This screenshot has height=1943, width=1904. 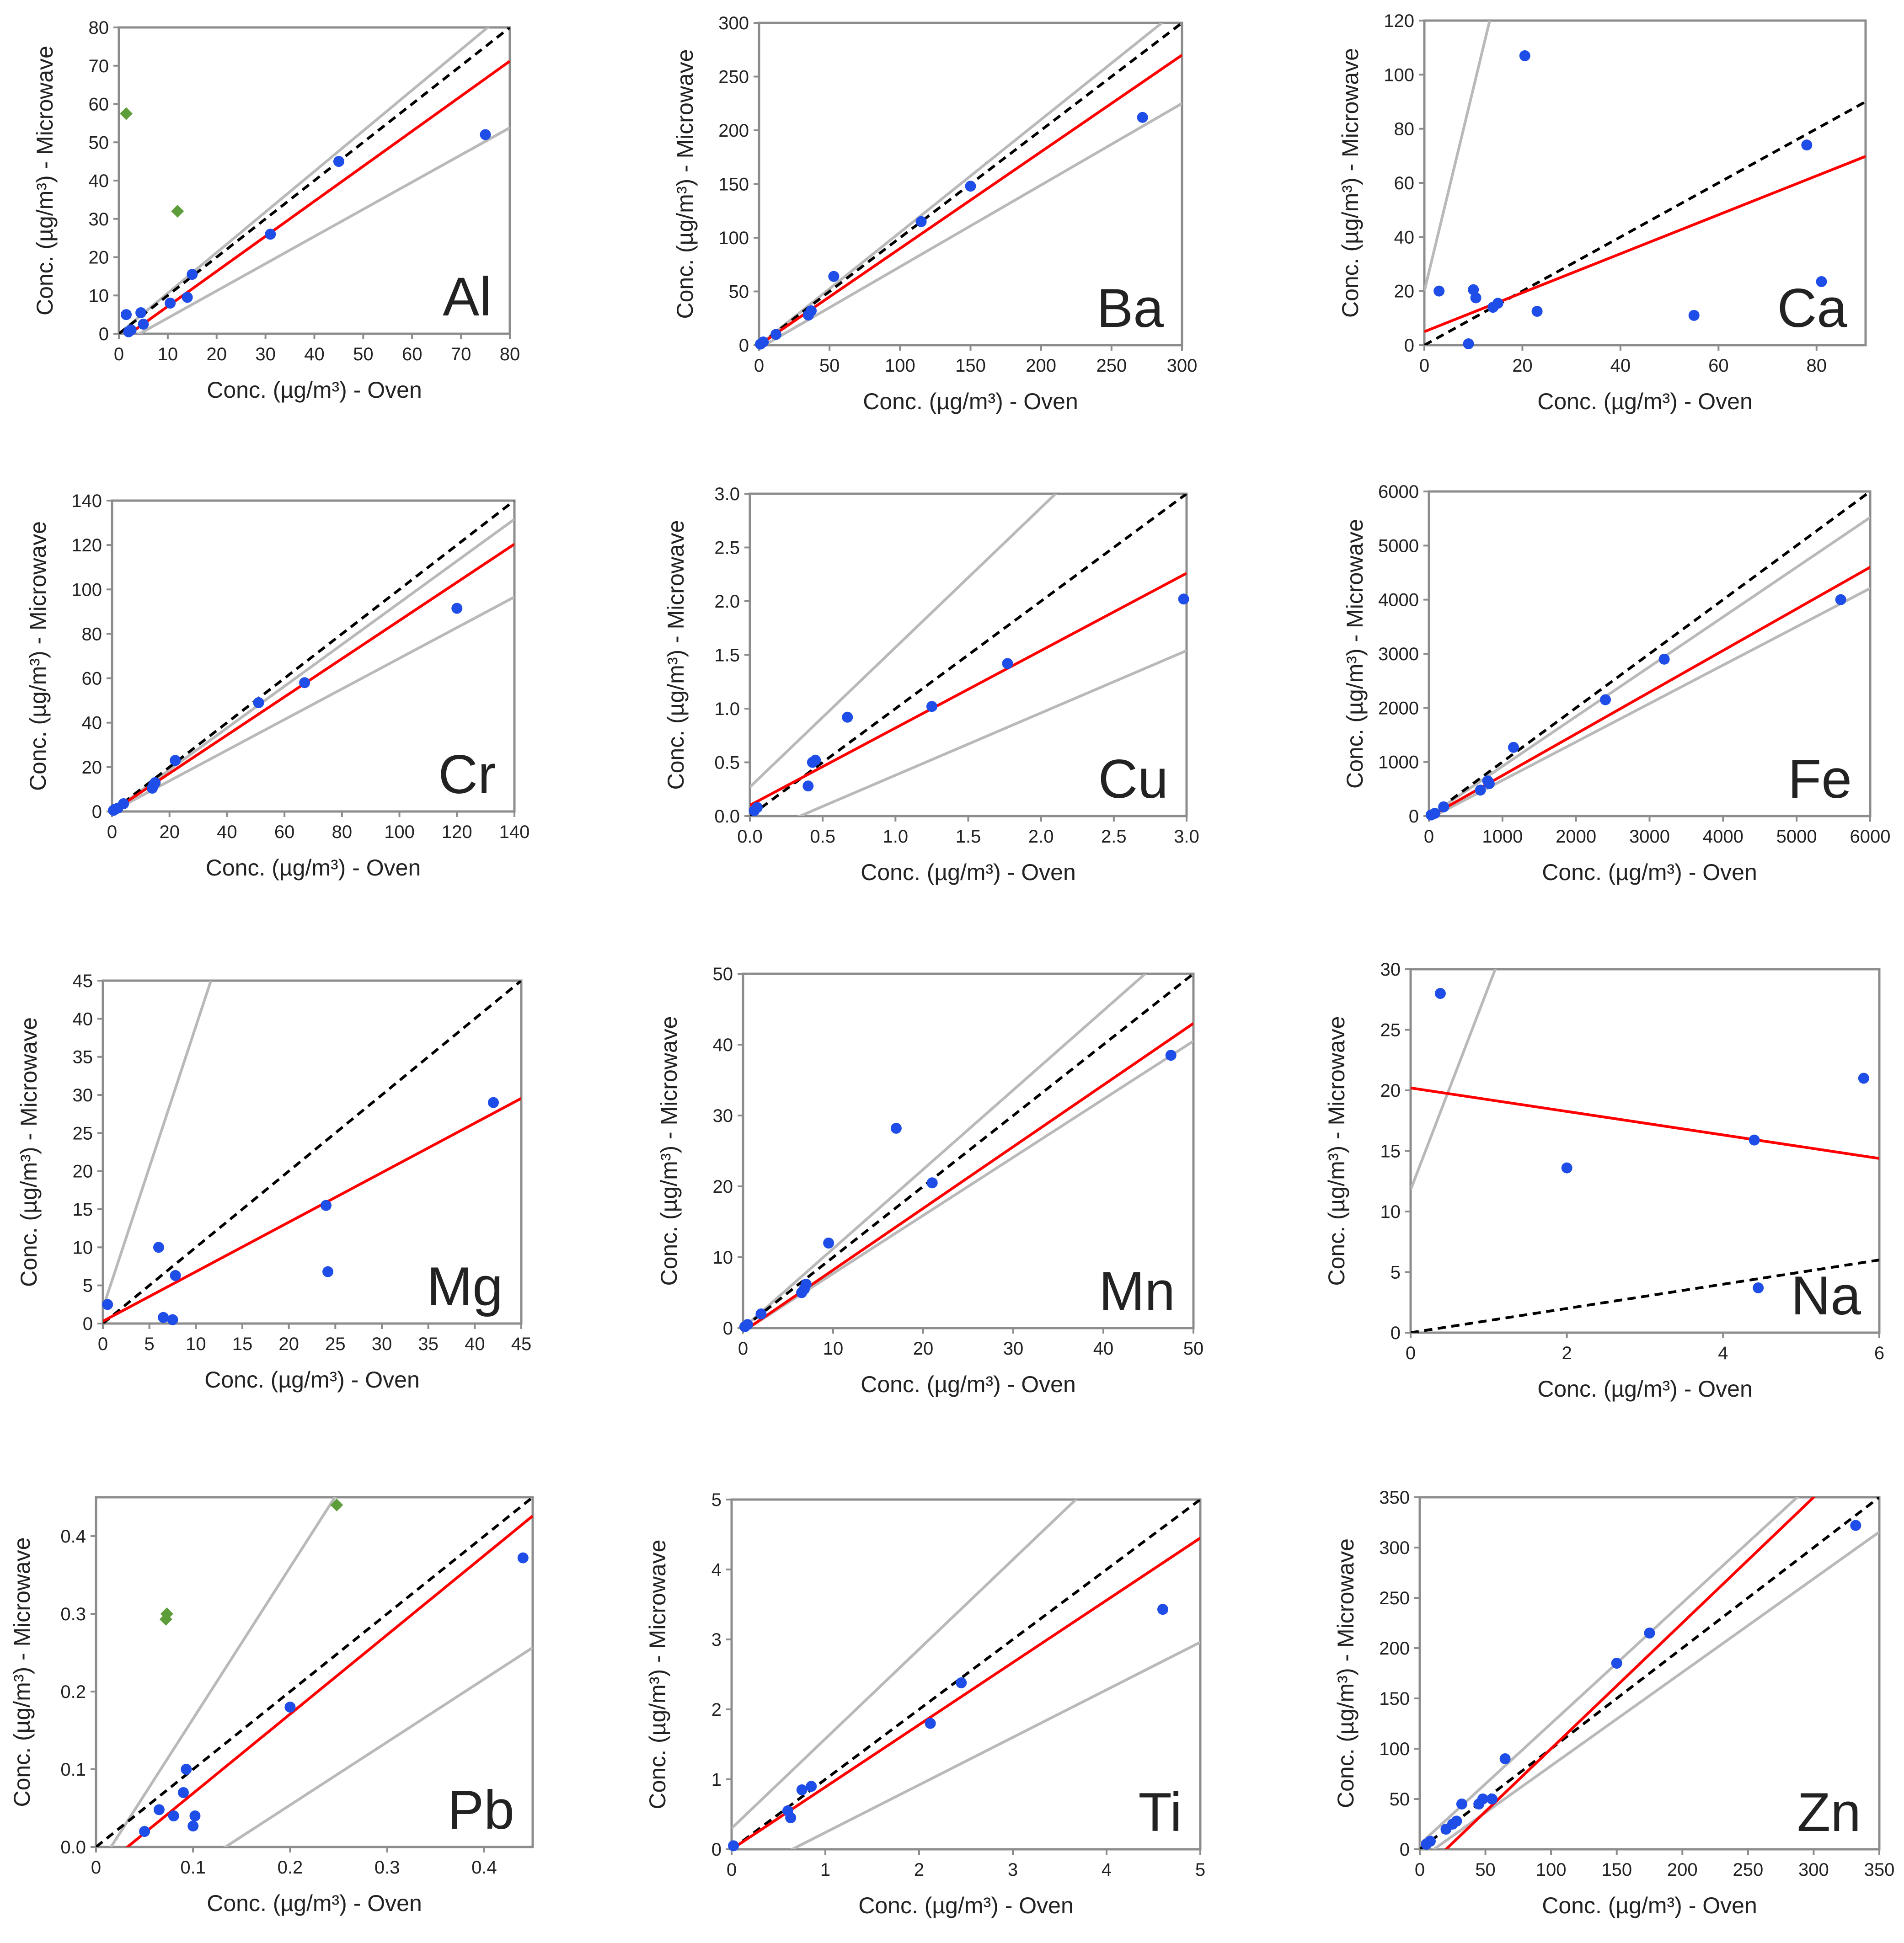 I want to click on x-tick-label: 150, so click(x=1616, y=1870).